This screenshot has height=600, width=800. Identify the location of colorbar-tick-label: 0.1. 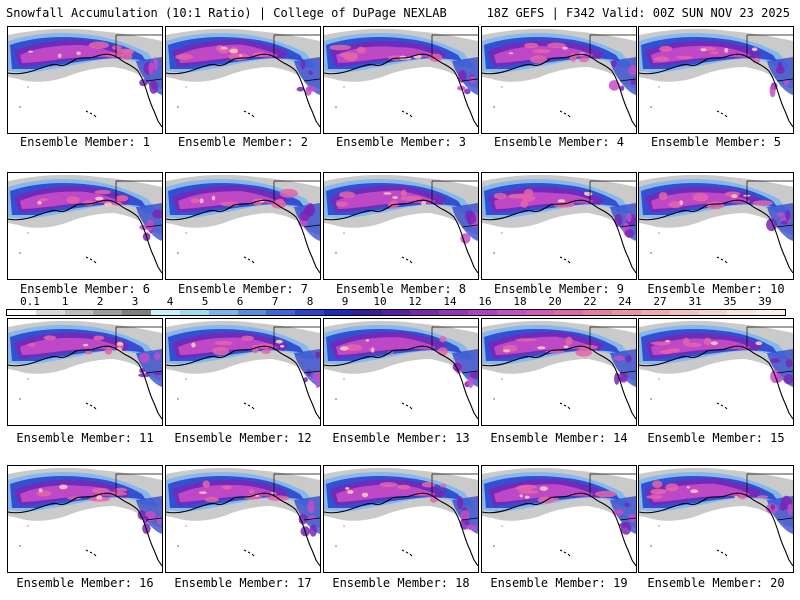
(30, 301).